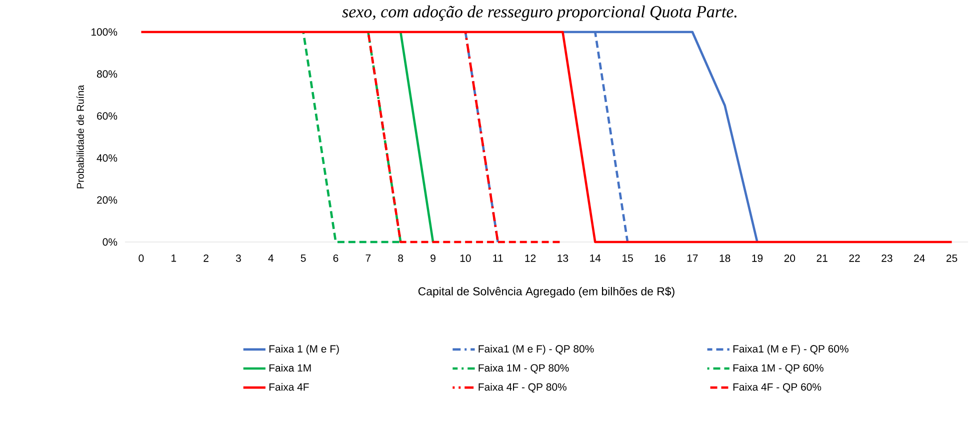 The image size is (978, 434). What do you see at coordinates (107, 158) in the screenshot?
I see `y-tick-label: 40%` at bounding box center [107, 158].